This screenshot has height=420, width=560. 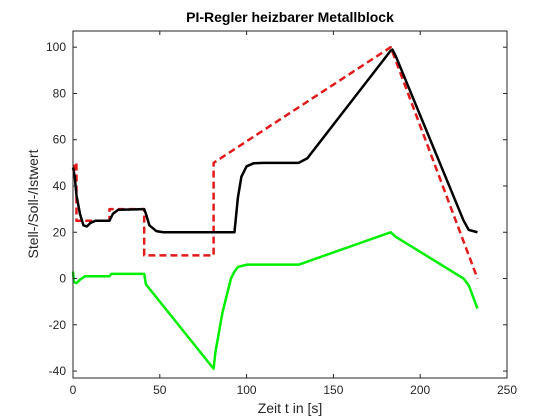 What do you see at coordinates (290, 17) in the screenshot?
I see `chart-title: PI-Regler heizbarer Metallblock` at bounding box center [290, 17].